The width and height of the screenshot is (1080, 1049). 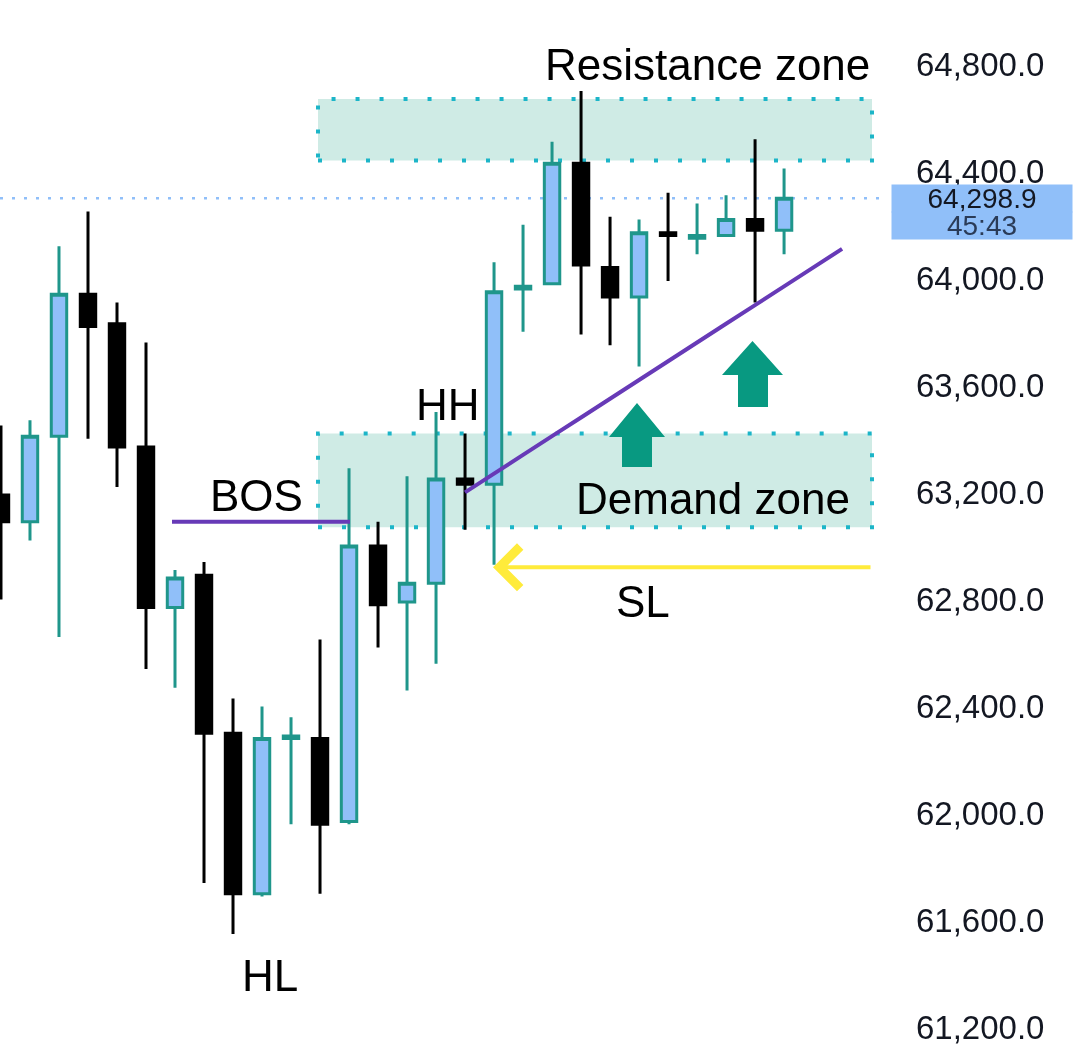 I want to click on y-tick-label: 63,200.0, so click(x=980, y=492).